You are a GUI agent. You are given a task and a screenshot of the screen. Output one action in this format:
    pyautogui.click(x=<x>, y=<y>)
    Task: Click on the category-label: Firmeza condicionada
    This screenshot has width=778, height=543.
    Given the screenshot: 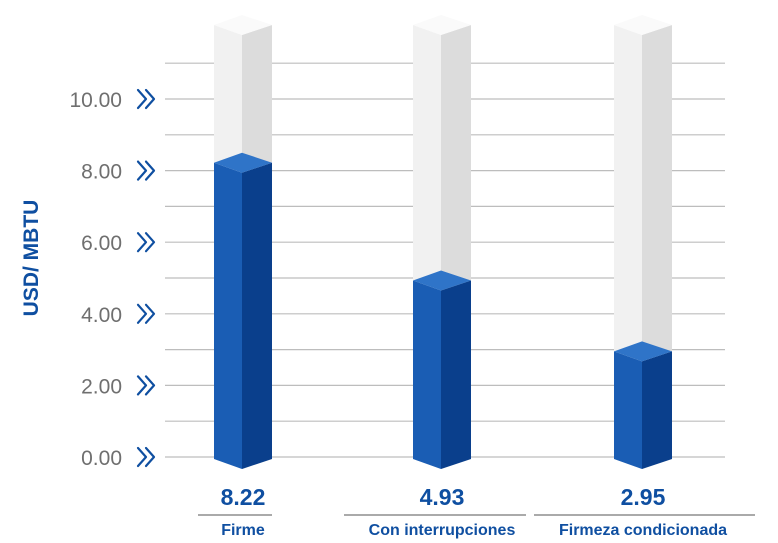 What is the action you would take?
    pyautogui.click(x=643, y=530)
    